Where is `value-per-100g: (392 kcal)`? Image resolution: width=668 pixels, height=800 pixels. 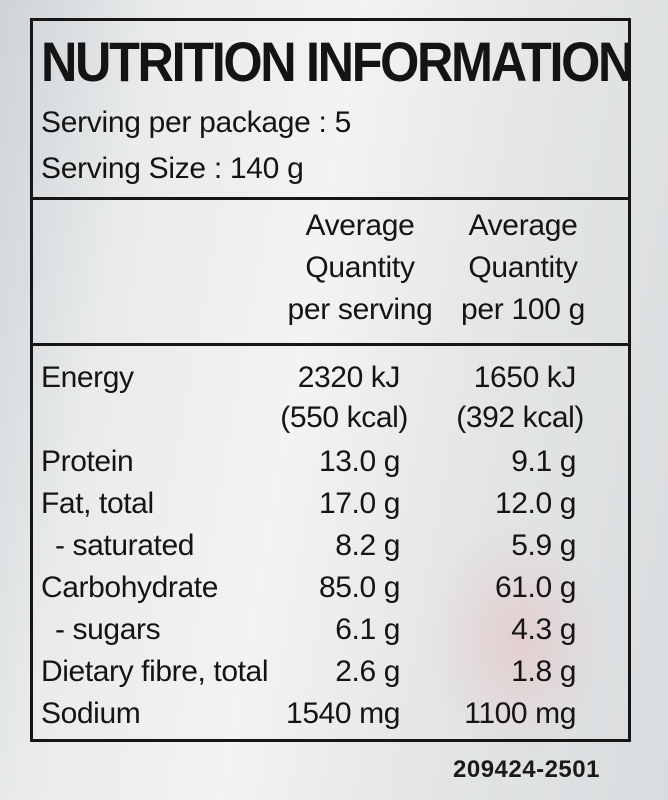
value-per-100g: (392 kcal) is located at coordinates (520, 417).